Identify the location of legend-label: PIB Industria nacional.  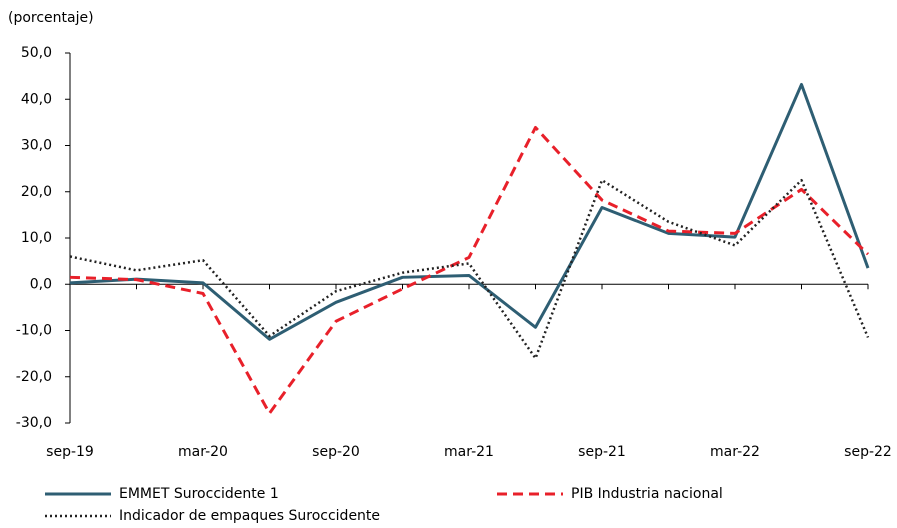
(647, 494).